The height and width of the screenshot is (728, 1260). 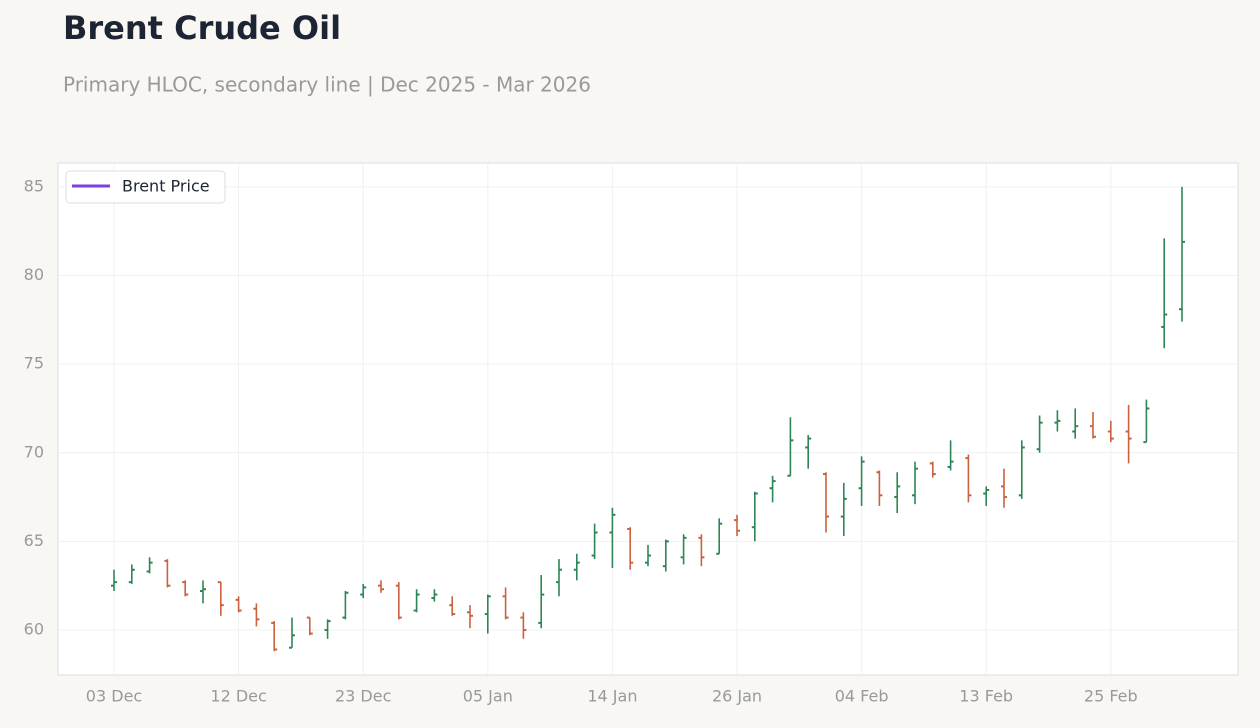 I want to click on y-tick-label: 65, so click(x=34, y=540).